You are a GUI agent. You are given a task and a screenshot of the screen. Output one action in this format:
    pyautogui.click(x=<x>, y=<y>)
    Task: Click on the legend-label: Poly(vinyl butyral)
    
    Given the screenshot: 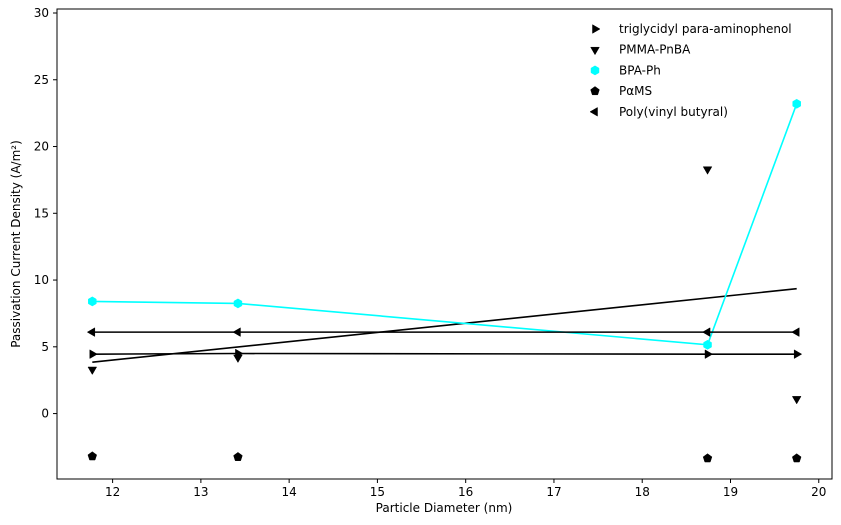 What is the action you would take?
    pyautogui.click(x=673, y=112)
    